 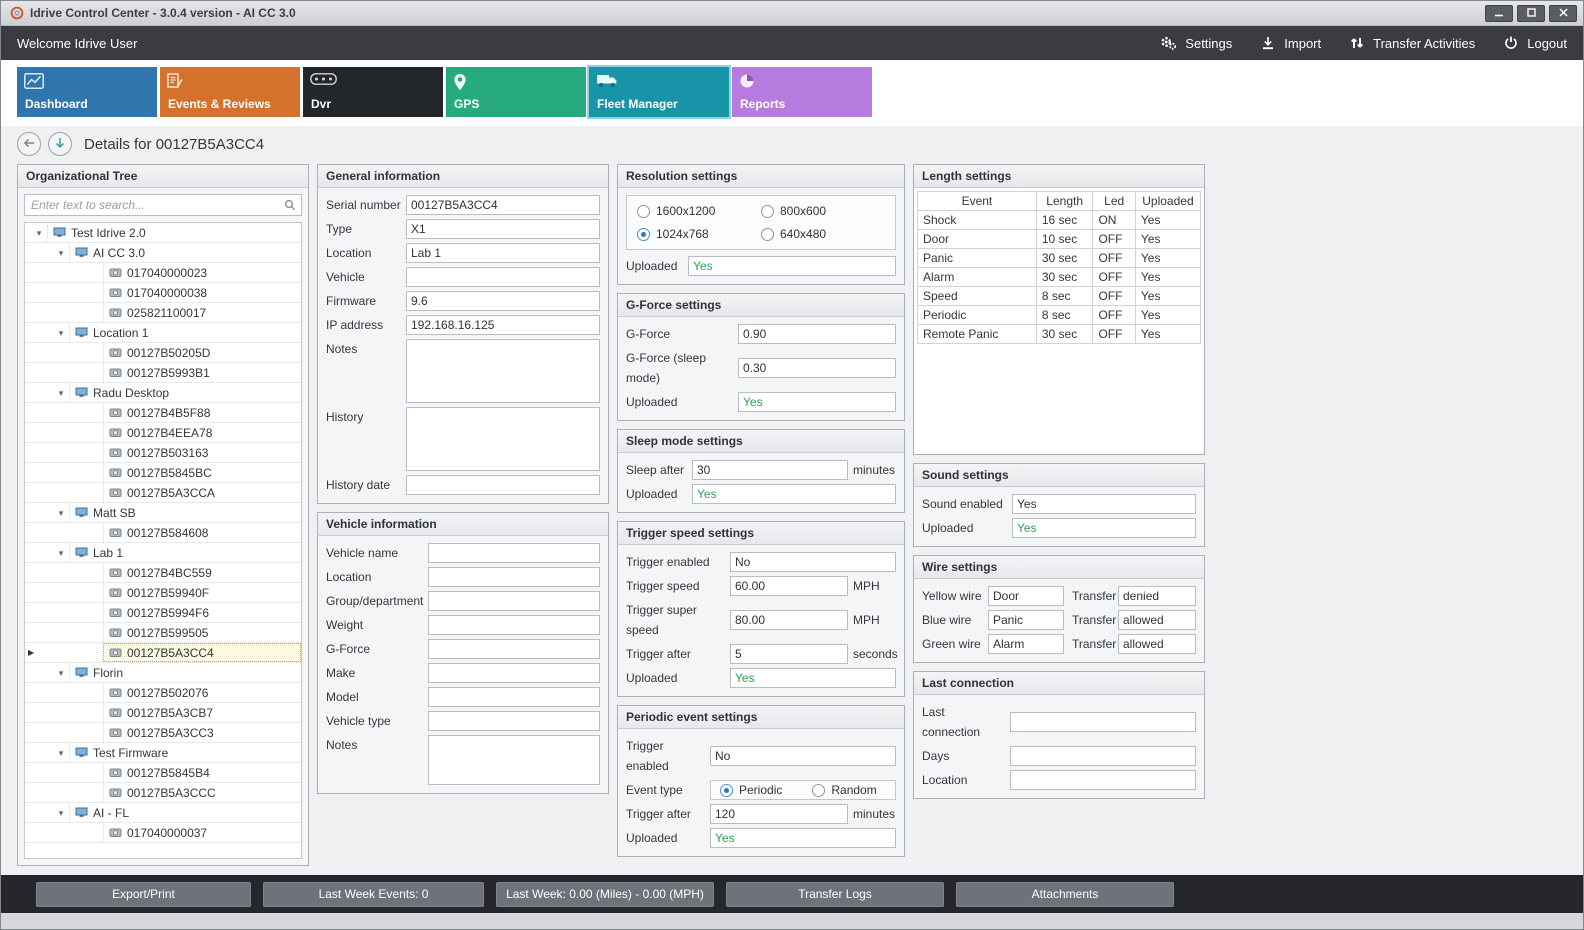 I want to click on history-input, so click(x=503, y=439).